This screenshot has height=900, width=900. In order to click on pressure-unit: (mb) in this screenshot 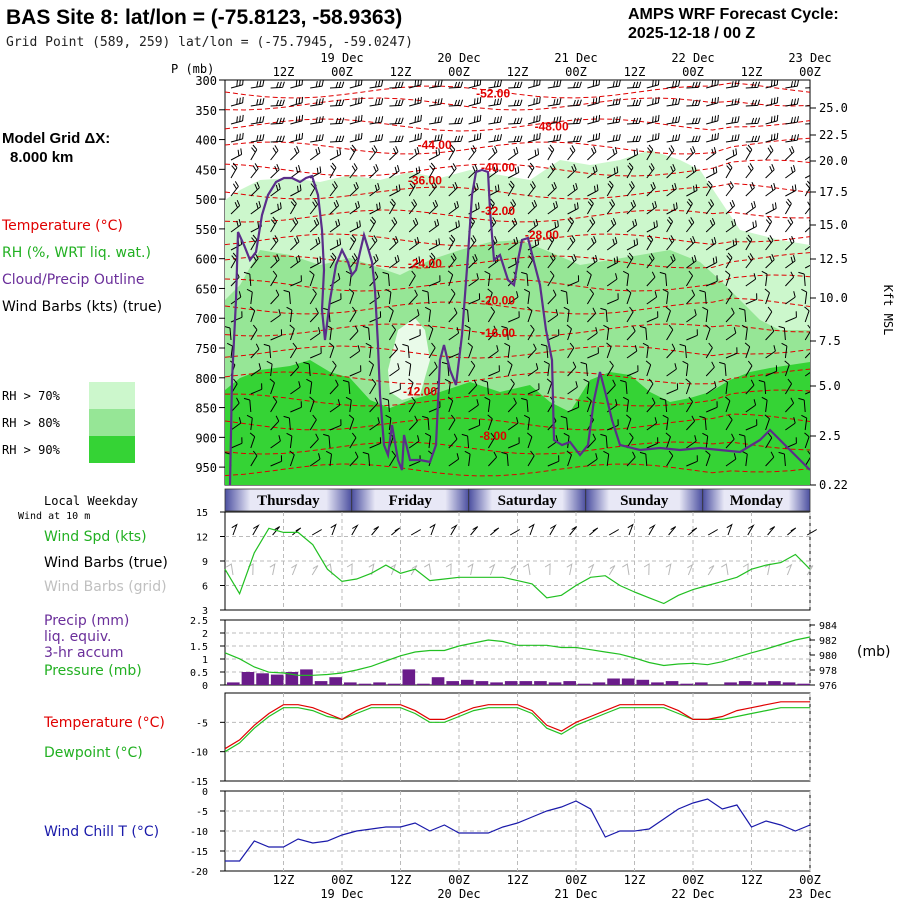, I will do `click(873, 652)`.